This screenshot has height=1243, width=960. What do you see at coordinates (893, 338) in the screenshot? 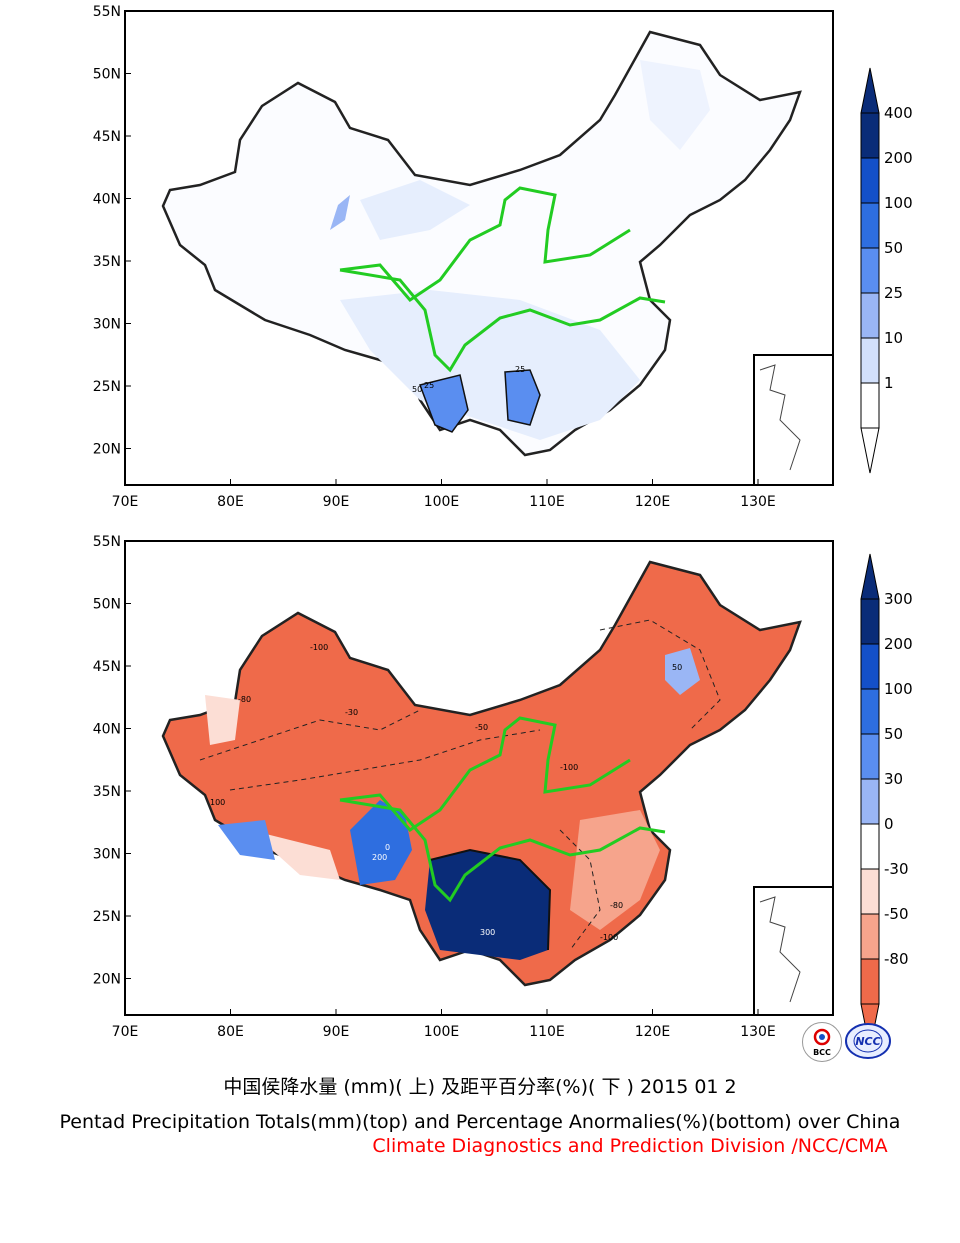
I see `colorbar-tick-label: 10` at bounding box center [893, 338].